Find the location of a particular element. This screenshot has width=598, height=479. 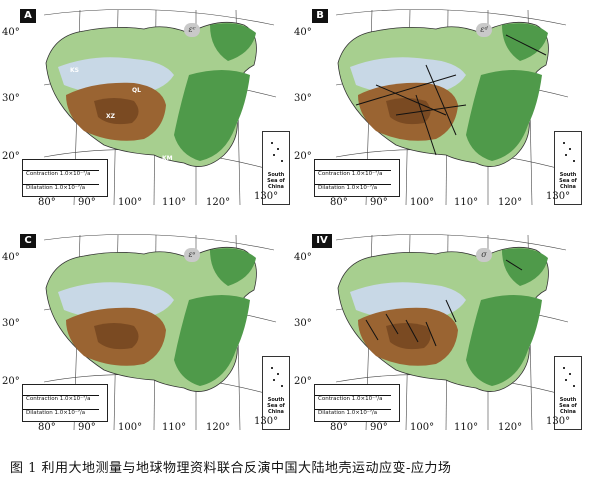

panel-label-a: A is located at coordinates (28, 16).